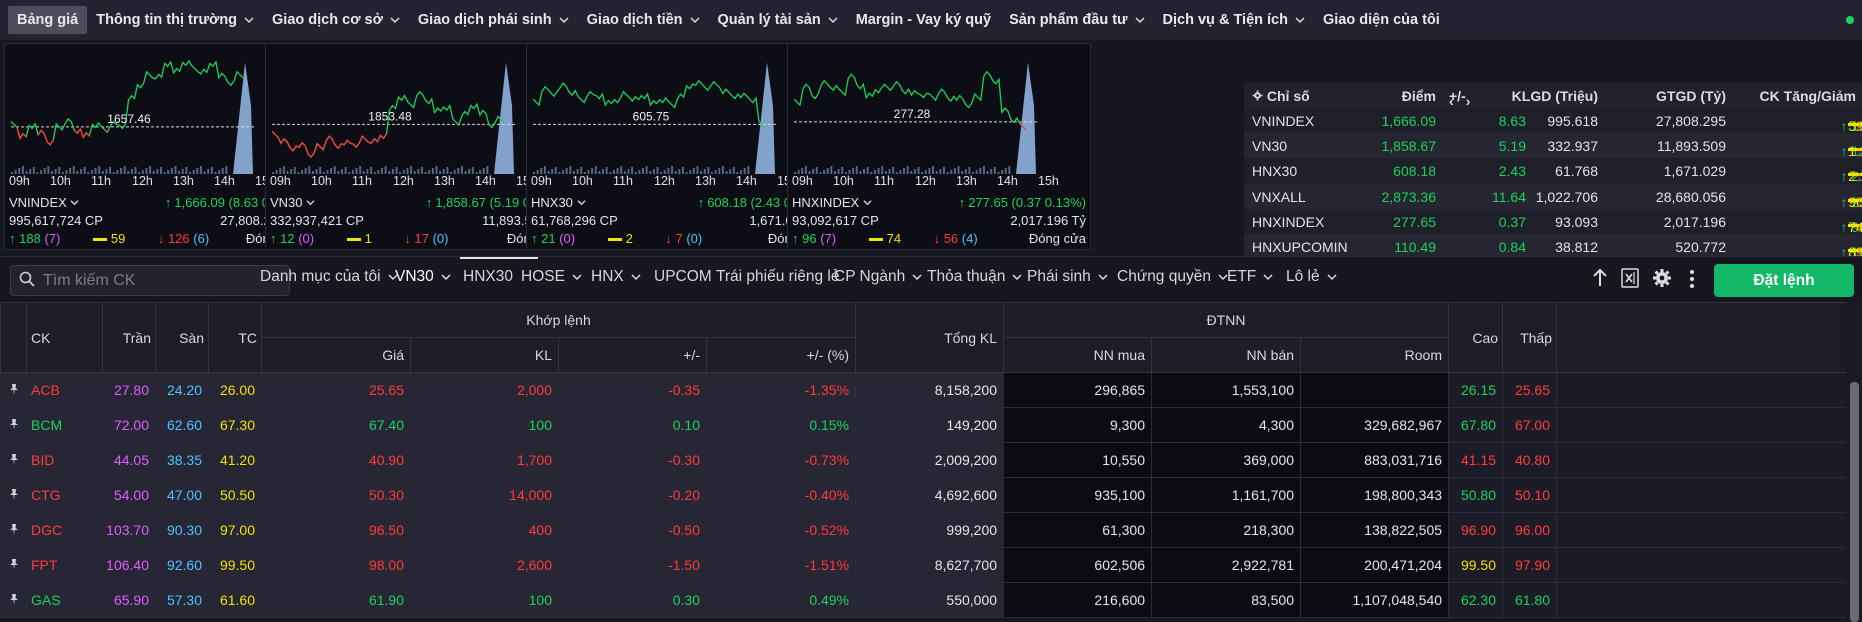 The image size is (1862, 622). What do you see at coordinates (1692, 280) in the screenshot?
I see `more-options-icon` at bounding box center [1692, 280].